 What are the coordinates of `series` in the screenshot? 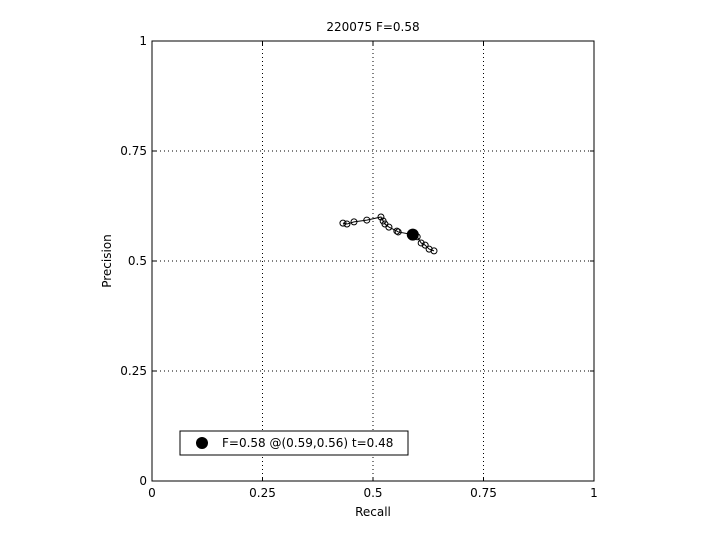 It's located at (388, 234).